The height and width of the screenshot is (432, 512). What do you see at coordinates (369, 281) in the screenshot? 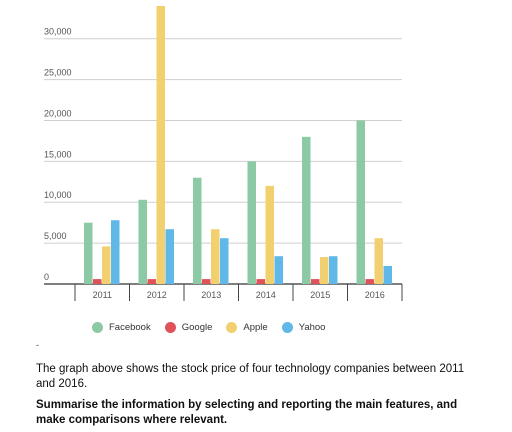
I see `bar-google-2016` at bounding box center [369, 281].